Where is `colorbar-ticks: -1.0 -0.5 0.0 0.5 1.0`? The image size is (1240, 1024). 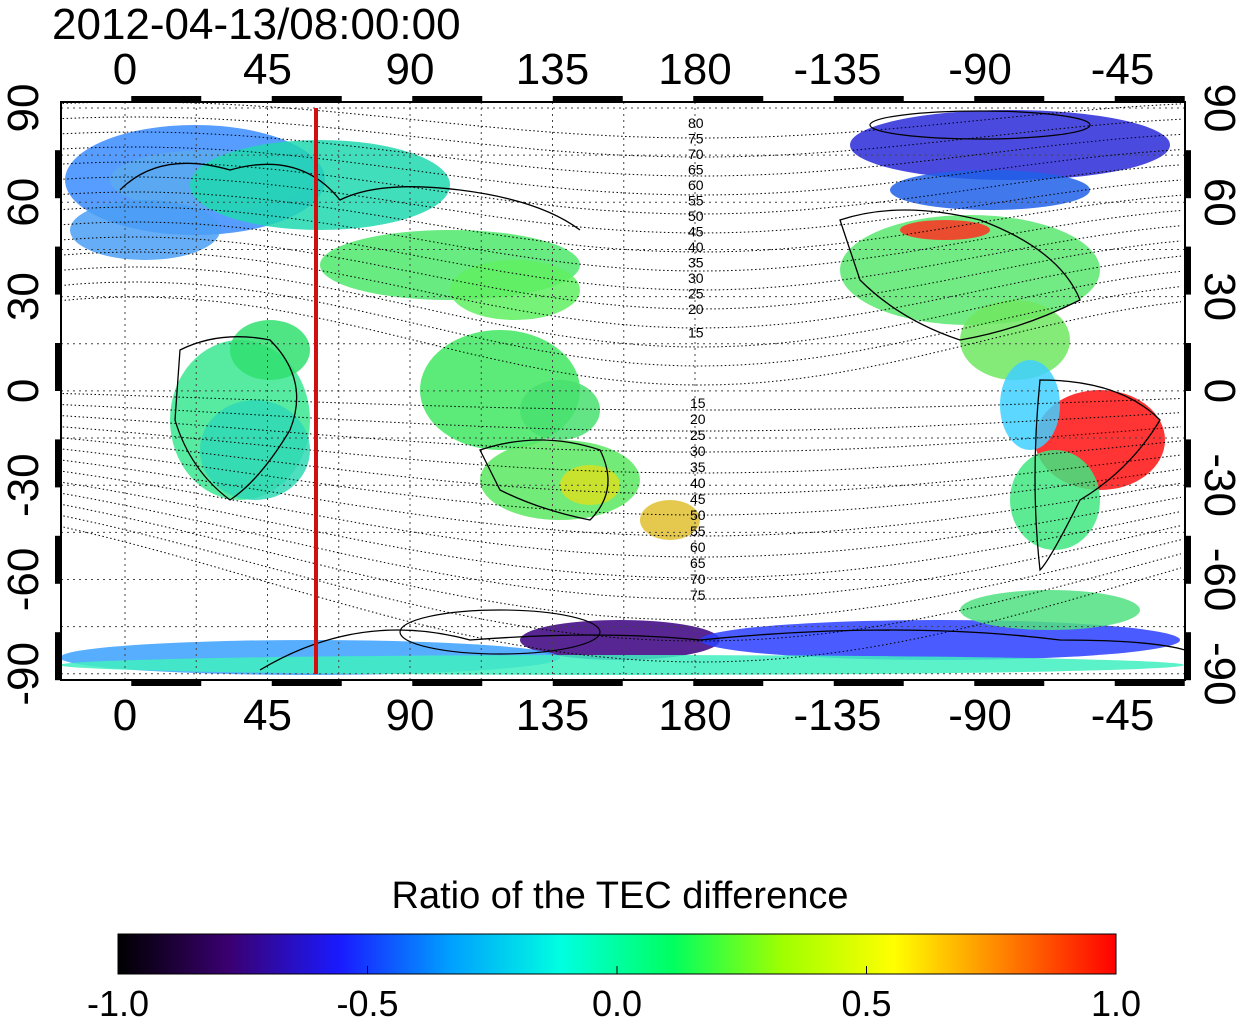
colorbar-ticks: -1.0 -0.5 0.0 0.5 1.0 is located at coordinates (614, 995).